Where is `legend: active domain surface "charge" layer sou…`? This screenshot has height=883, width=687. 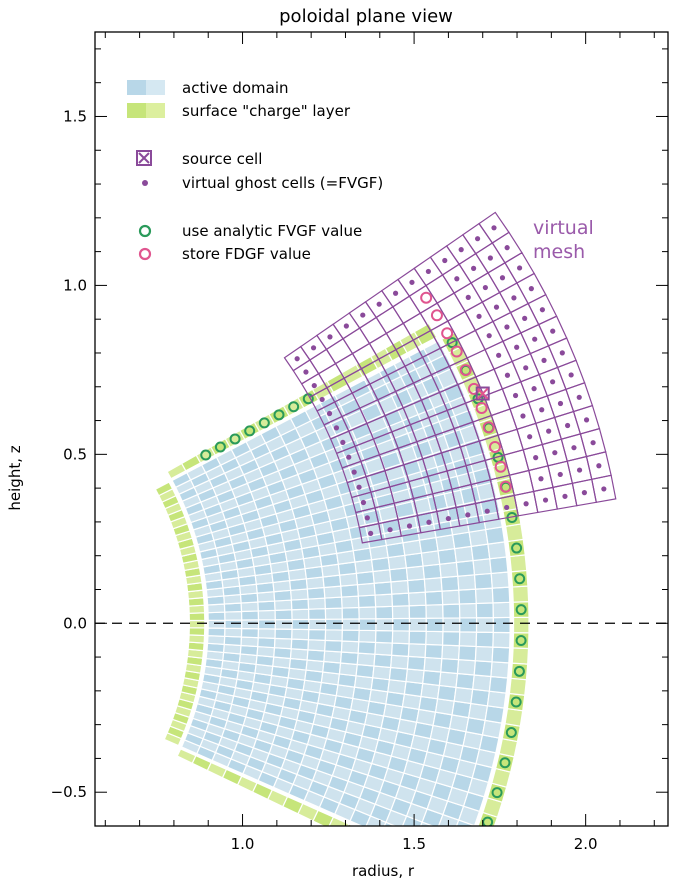
legend: active domain surface "charge" layer sou… is located at coordinates (255, 171).